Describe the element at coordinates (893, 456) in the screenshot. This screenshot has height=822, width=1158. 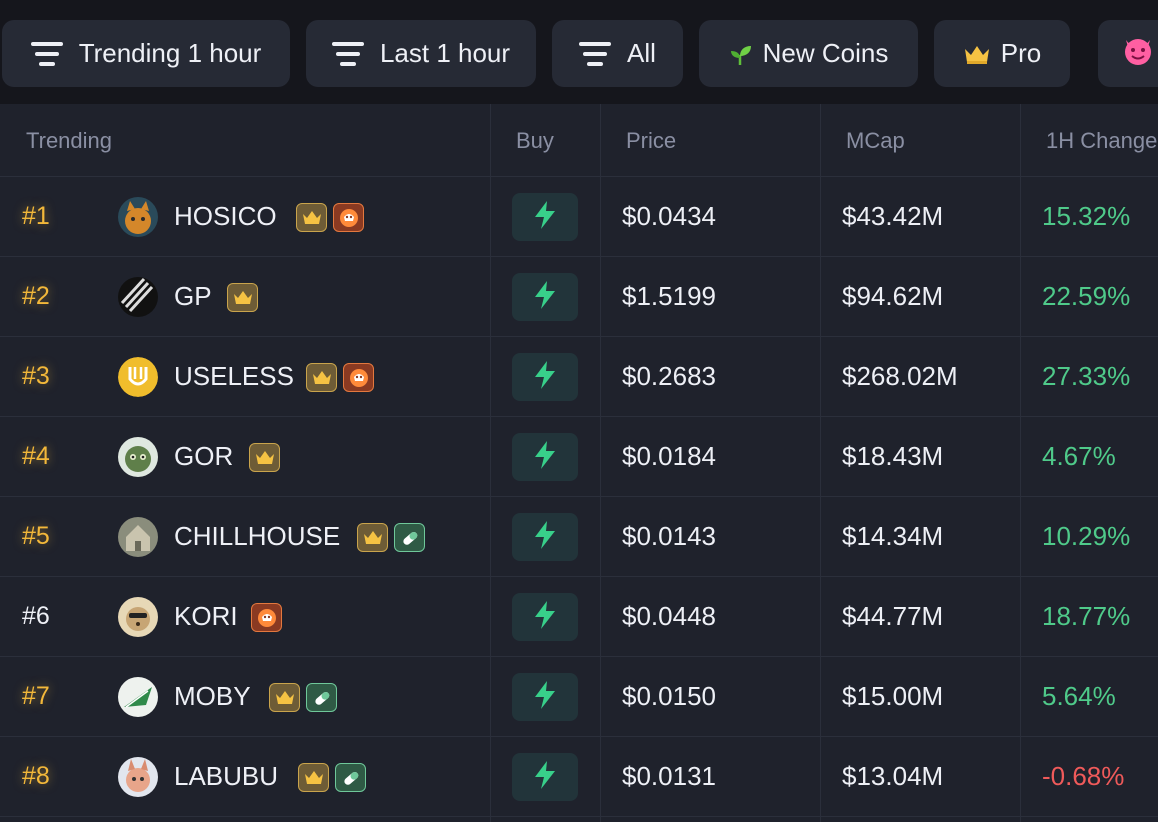
I see `mcap-value: $18.43M` at that location.